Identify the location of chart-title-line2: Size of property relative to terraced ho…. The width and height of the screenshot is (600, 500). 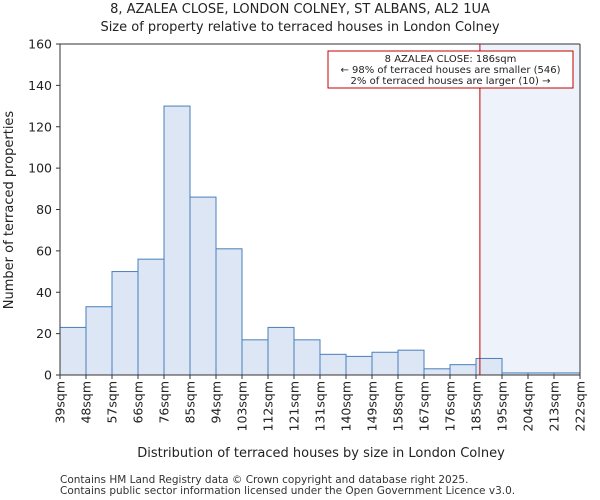
(299, 27).